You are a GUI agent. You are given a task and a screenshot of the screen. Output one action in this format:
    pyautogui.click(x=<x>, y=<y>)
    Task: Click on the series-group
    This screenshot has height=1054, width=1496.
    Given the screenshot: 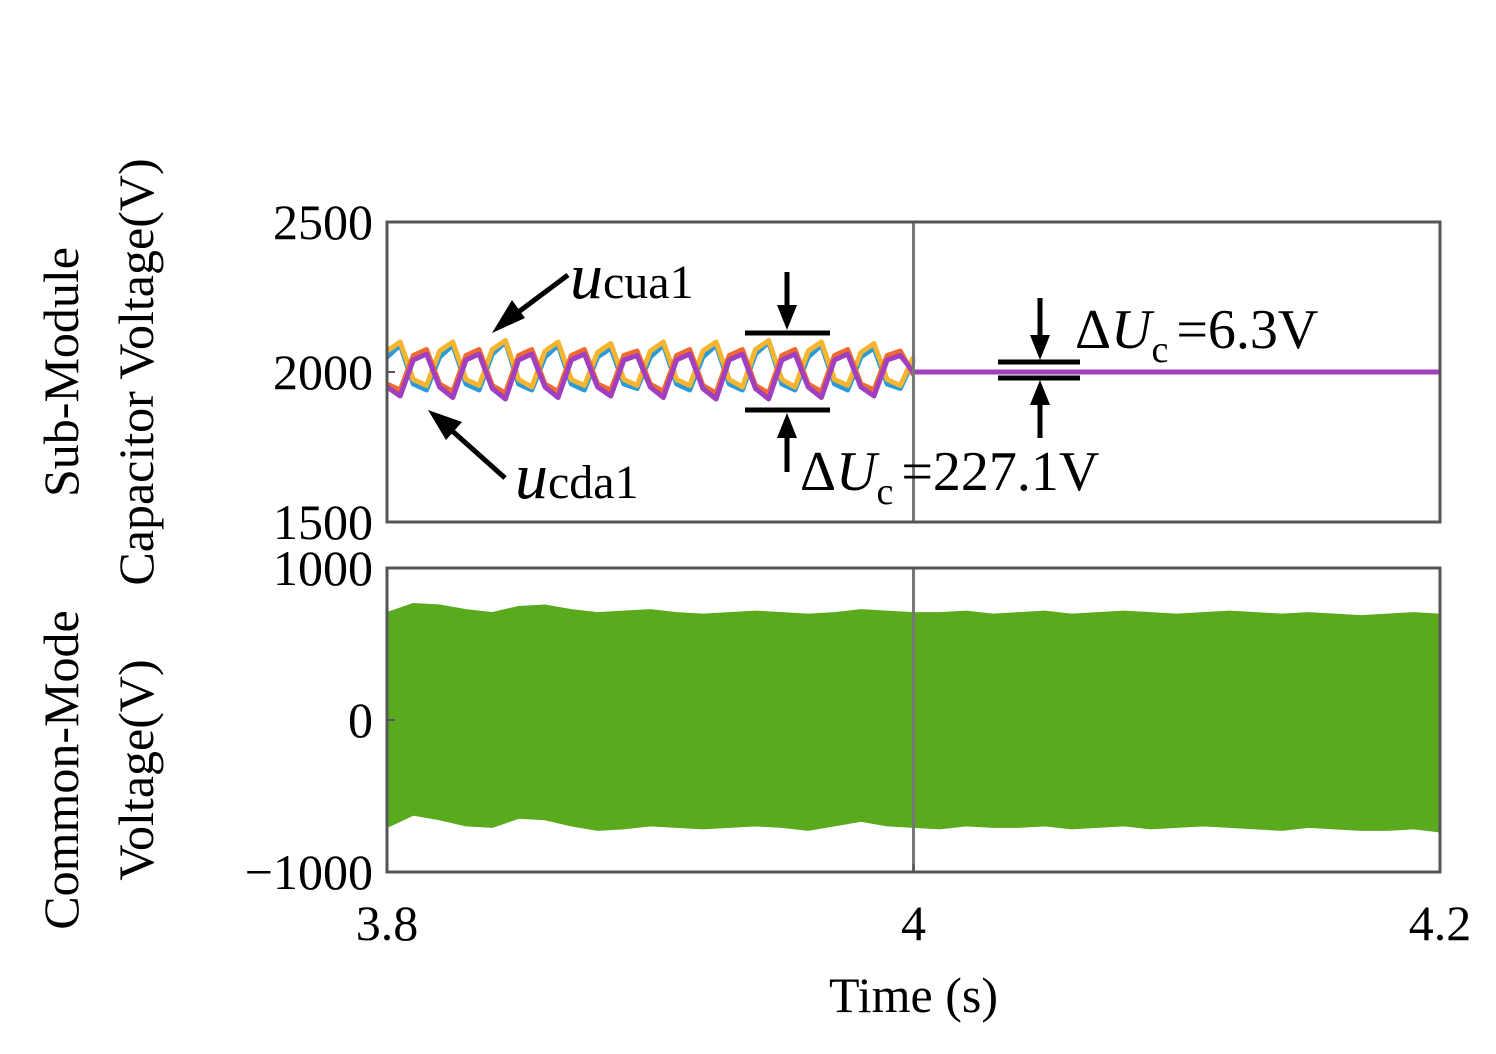 What is the action you would take?
    pyautogui.click(x=913, y=370)
    